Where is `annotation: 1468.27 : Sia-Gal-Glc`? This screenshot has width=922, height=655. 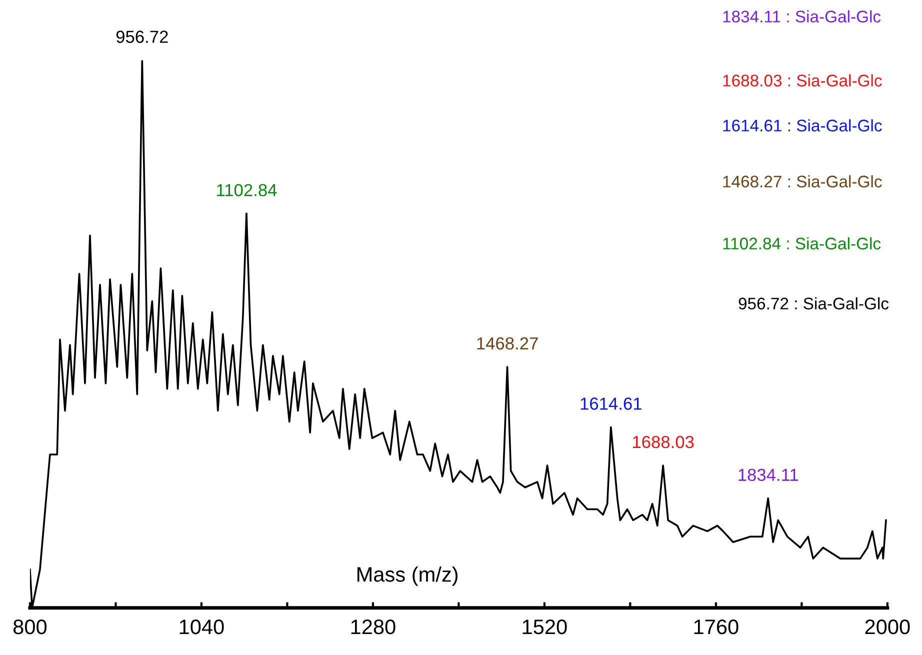 annotation: 1468.27 : Sia-Gal-Glc is located at coordinates (802, 181).